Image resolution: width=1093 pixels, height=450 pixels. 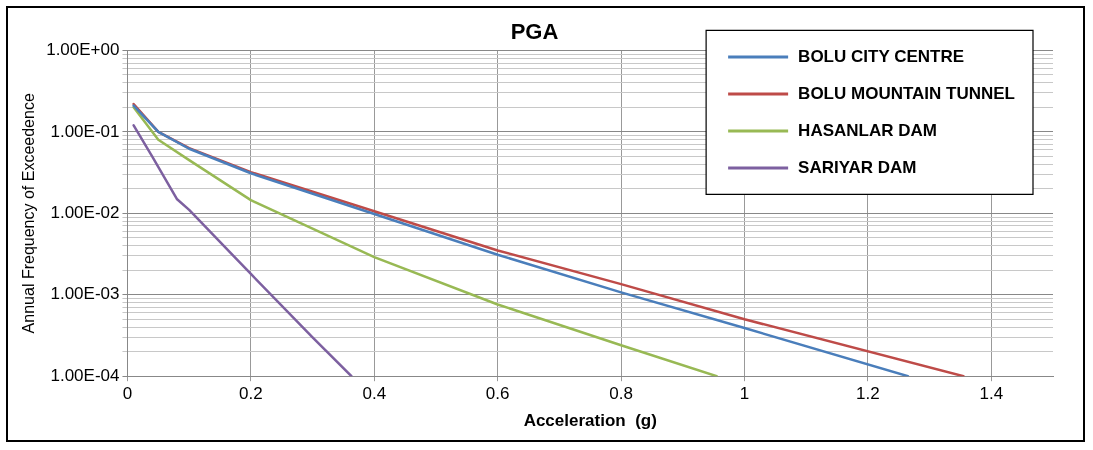 I want to click on y-axis-title: Annual Frequency of Exceedence, so click(x=29, y=213).